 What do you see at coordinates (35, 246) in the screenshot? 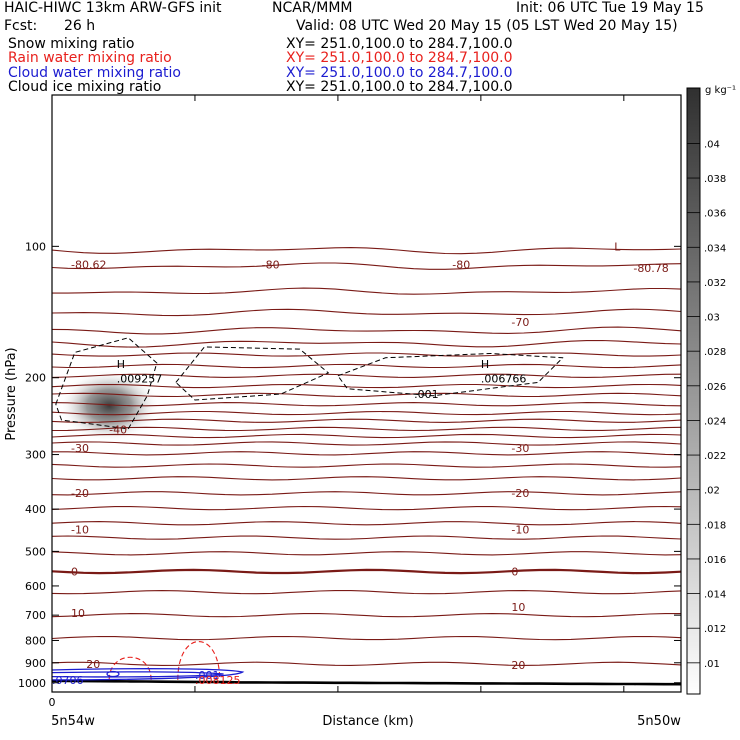
I see `y-tick-label: 100` at bounding box center [35, 246].